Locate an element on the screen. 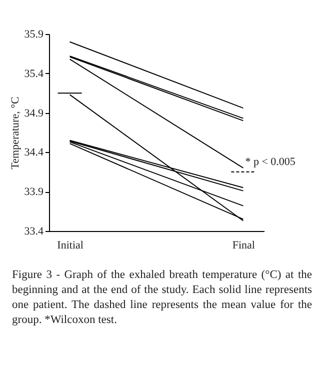  x-tick-label: Final is located at coordinates (244, 246).